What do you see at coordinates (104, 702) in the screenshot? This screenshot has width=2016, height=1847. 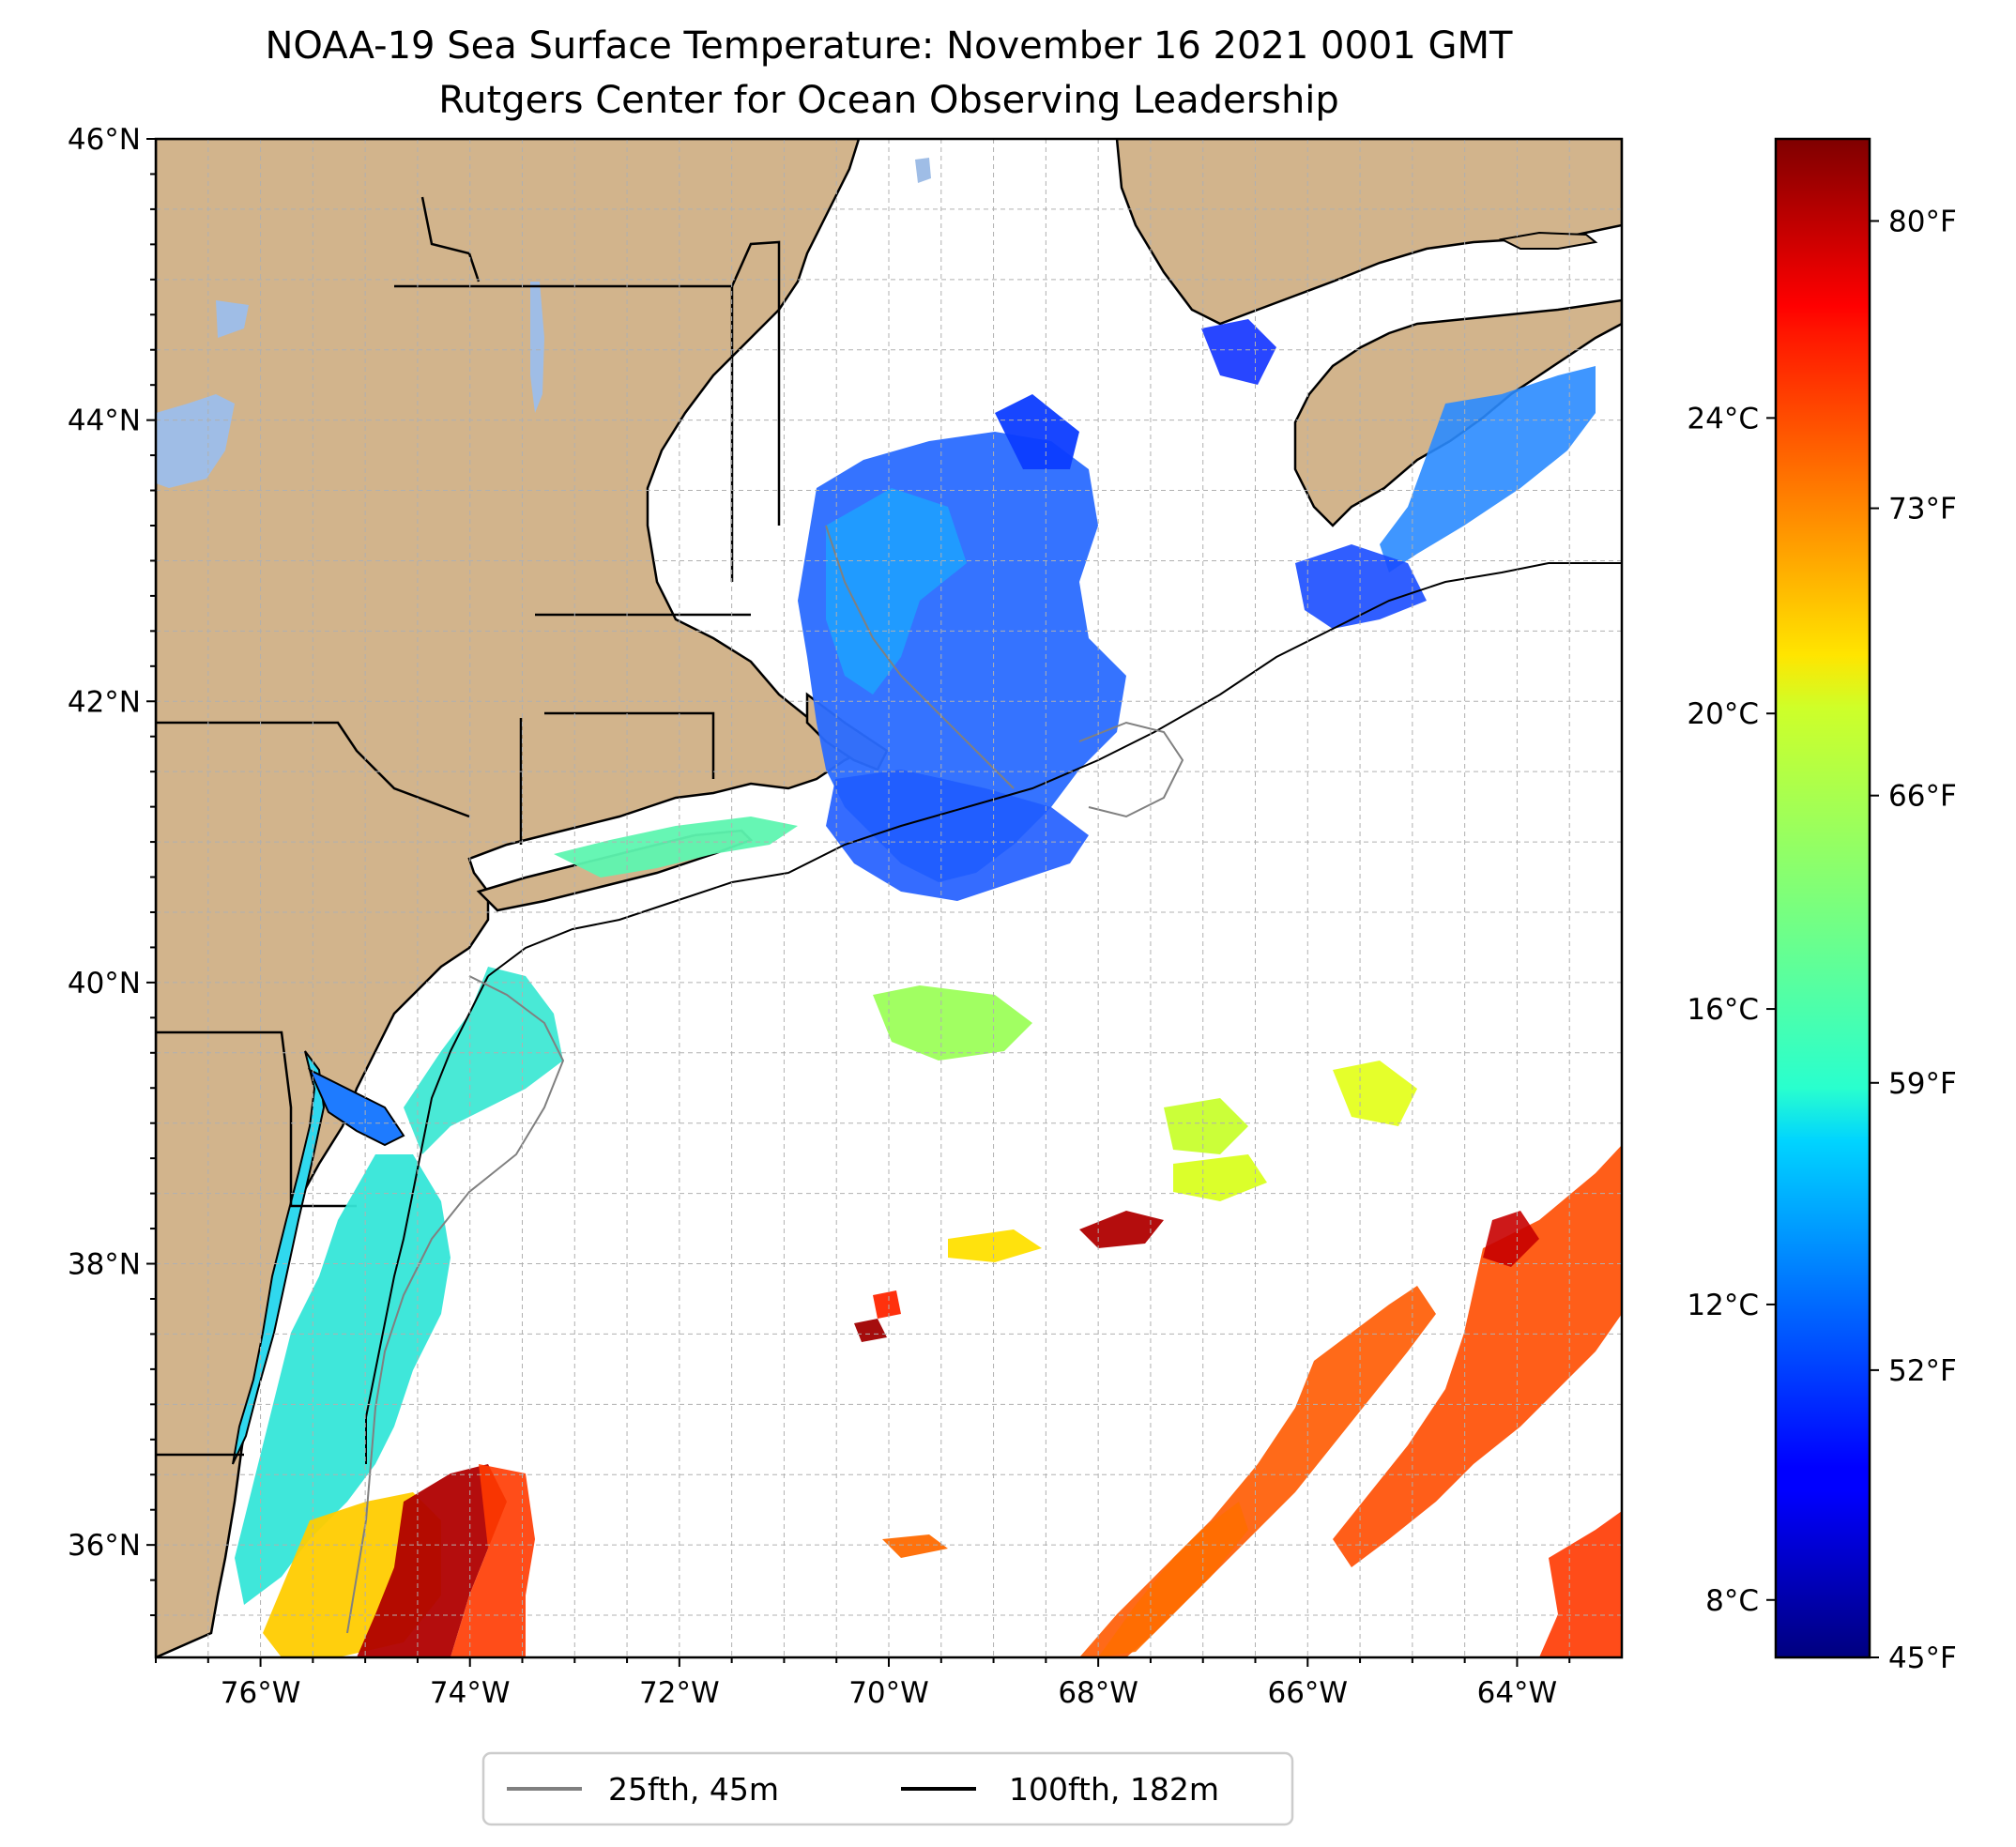 I see `lat-tick-label: 42°N` at bounding box center [104, 702].